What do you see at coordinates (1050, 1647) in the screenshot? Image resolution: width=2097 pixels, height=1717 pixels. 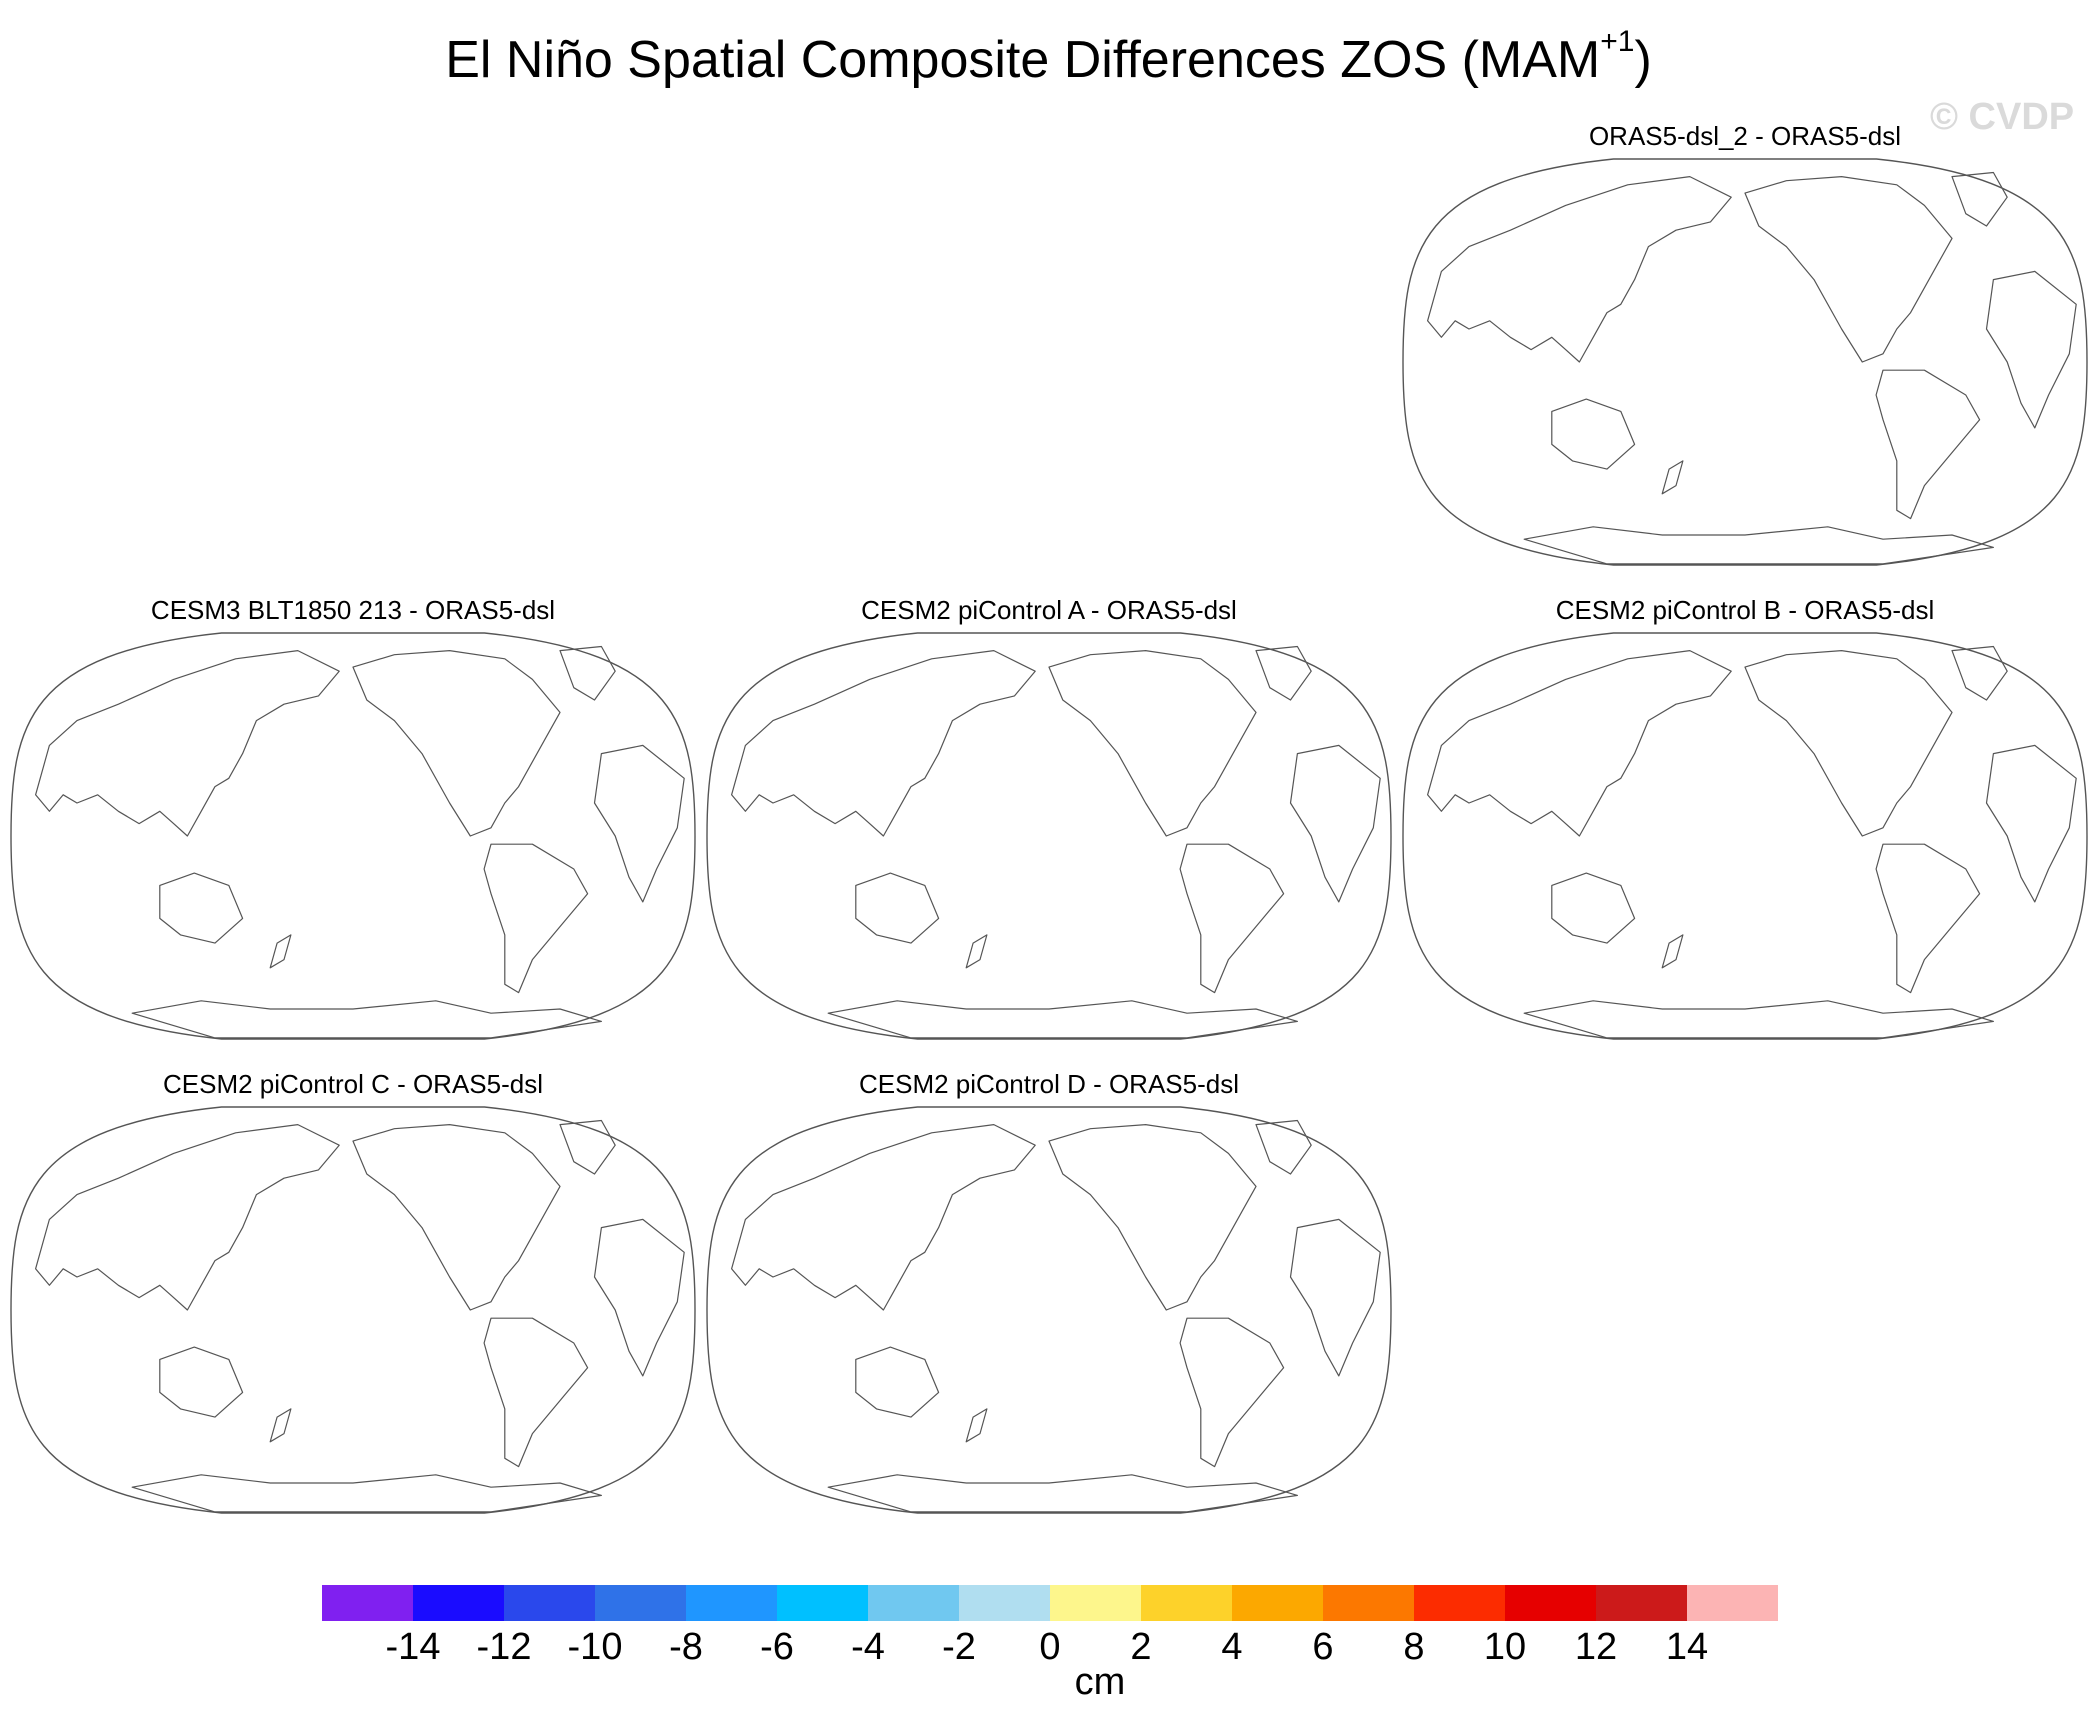 I see `colorbar-tick-label: 0` at bounding box center [1050, 1647].